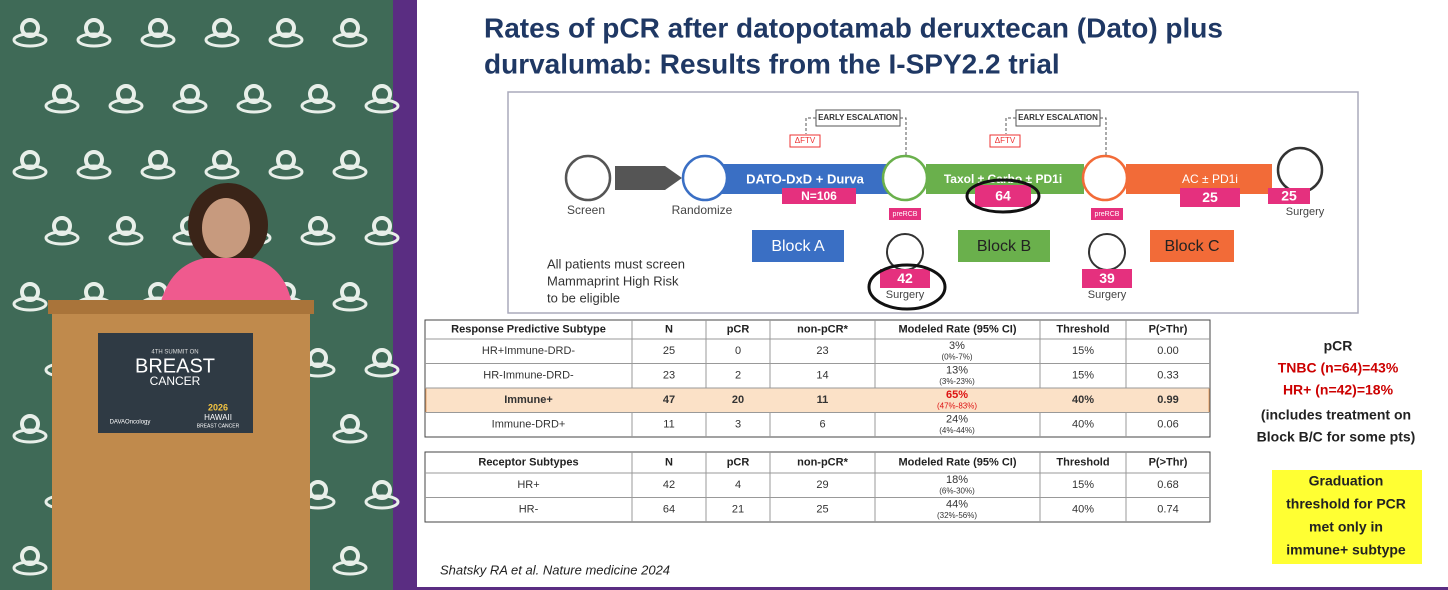  Describe the element at coordinates (1210, 179) in the screenshot. I see `label: AC ± PD1i` at that location.